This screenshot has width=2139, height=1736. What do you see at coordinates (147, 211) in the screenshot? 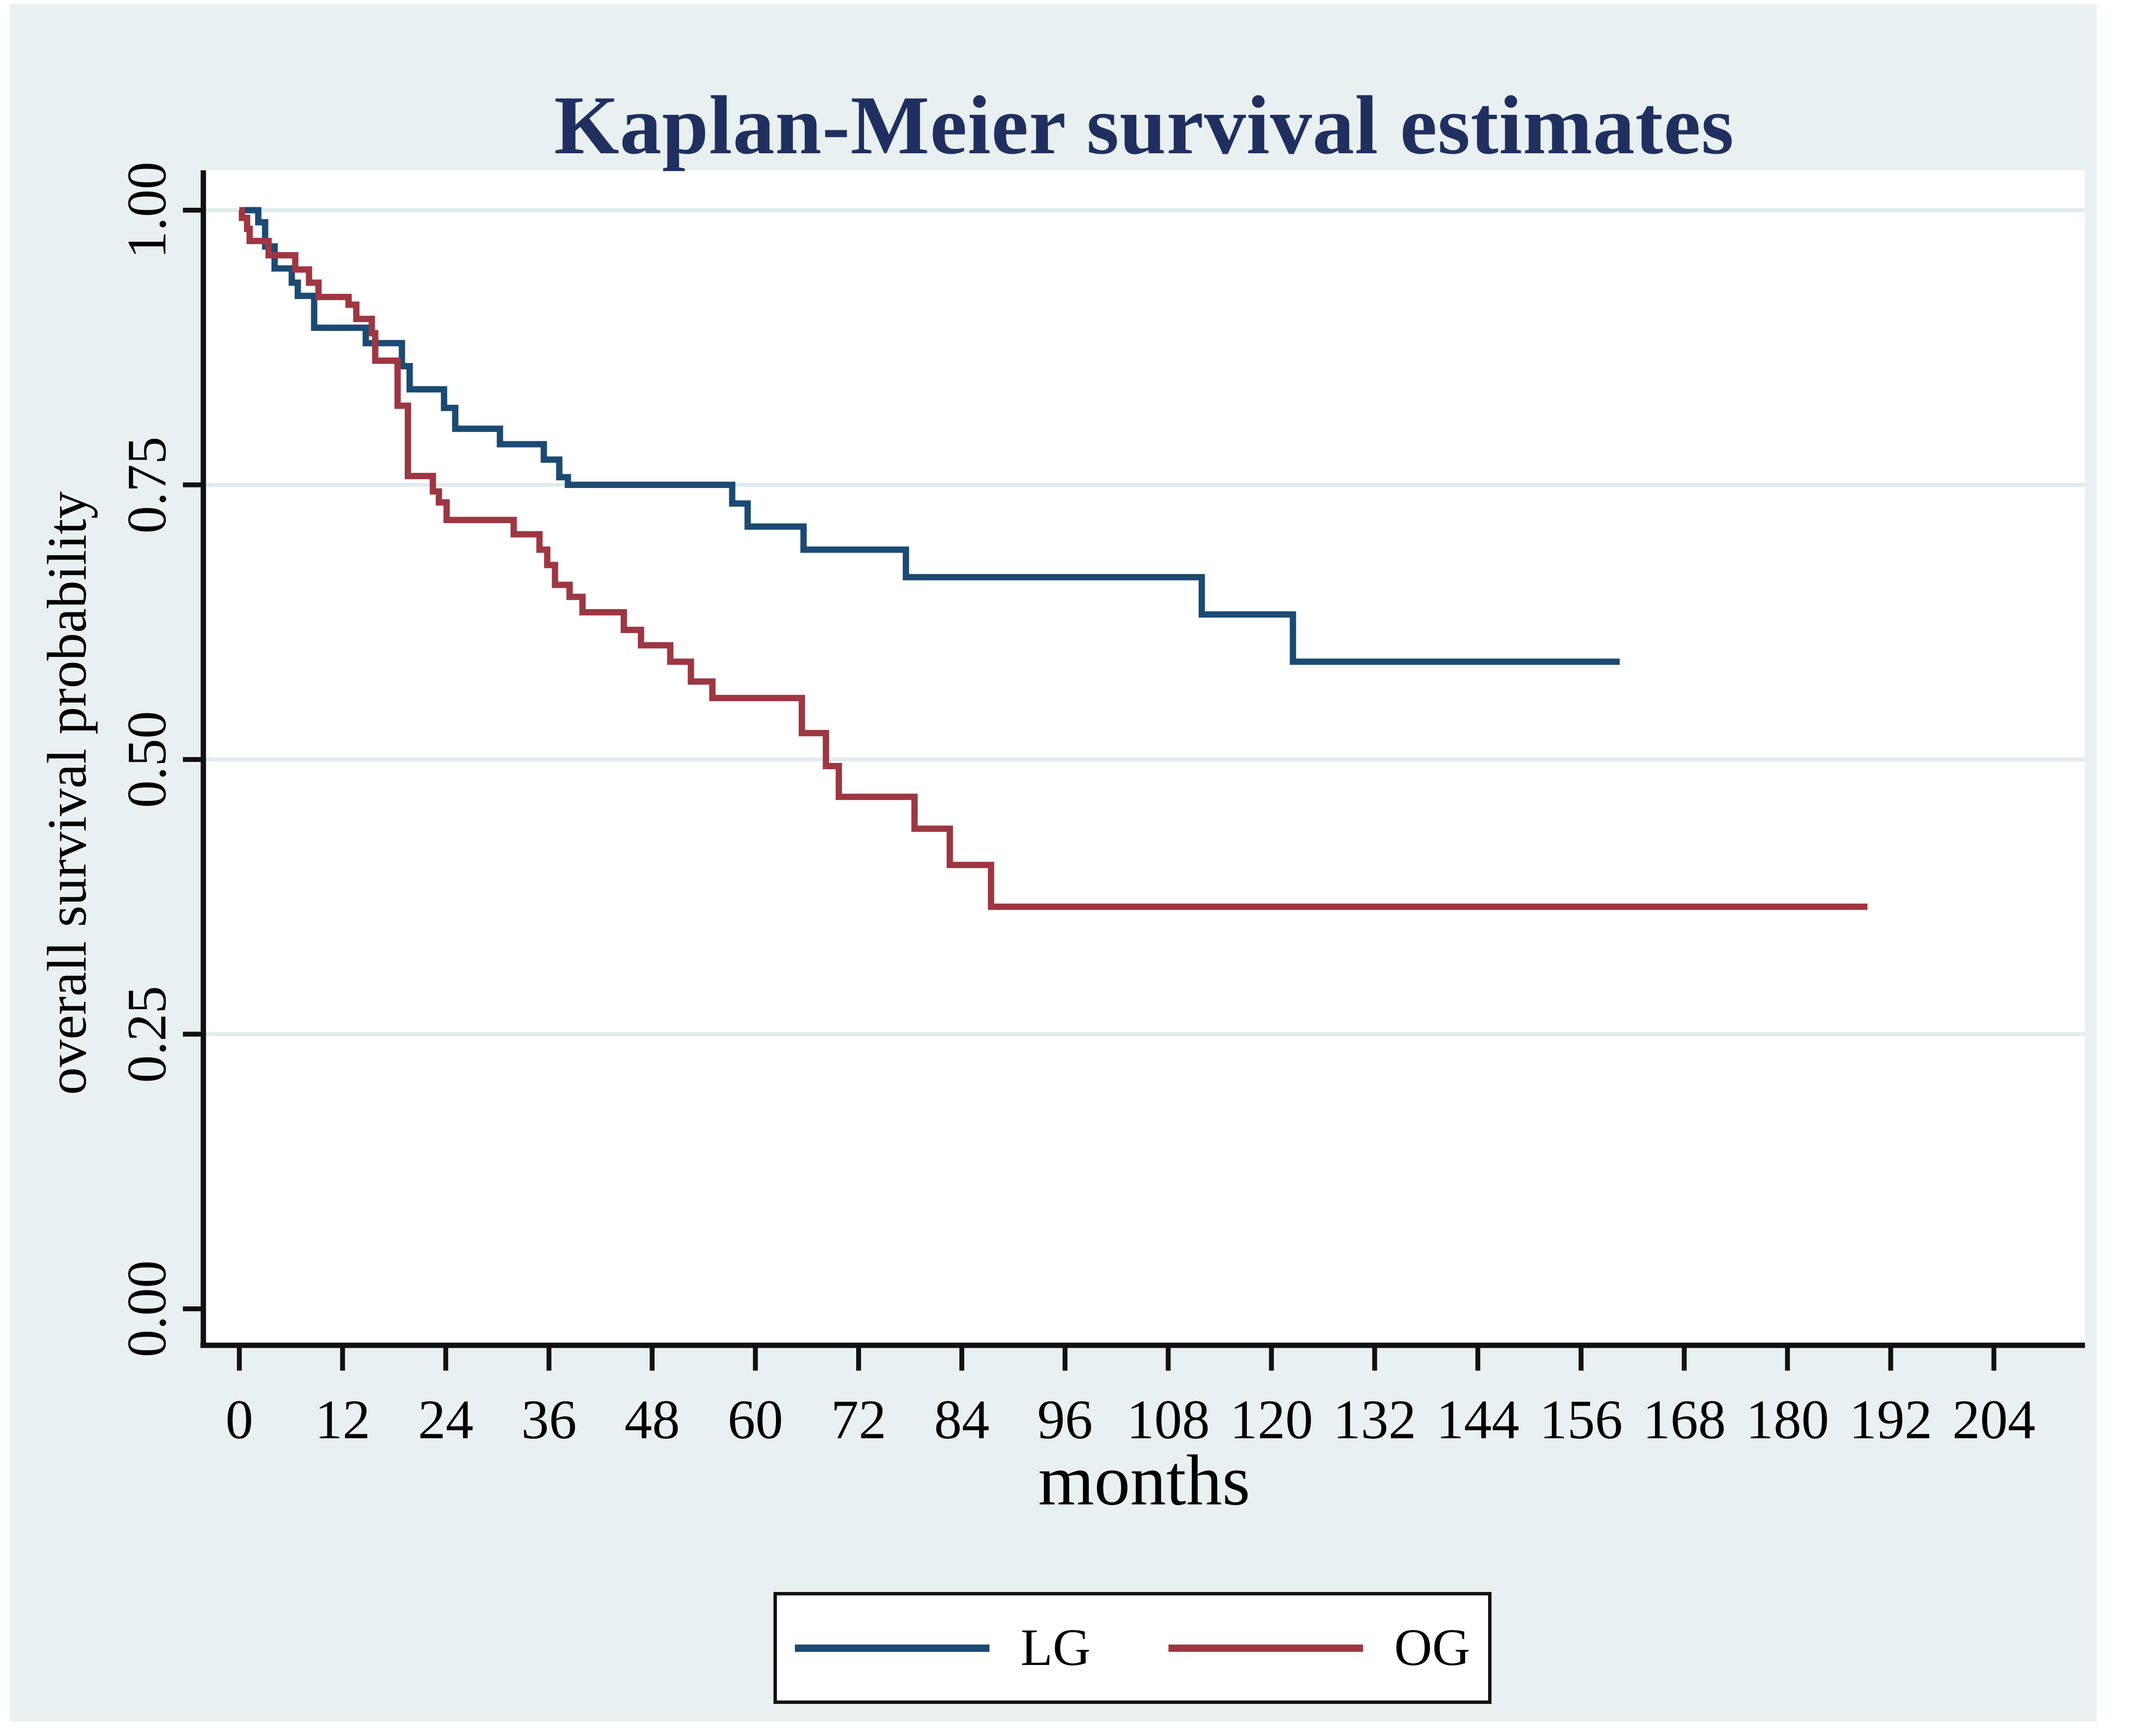
I see `y-tick-label: 1.00` at bounding box center [147, 211].